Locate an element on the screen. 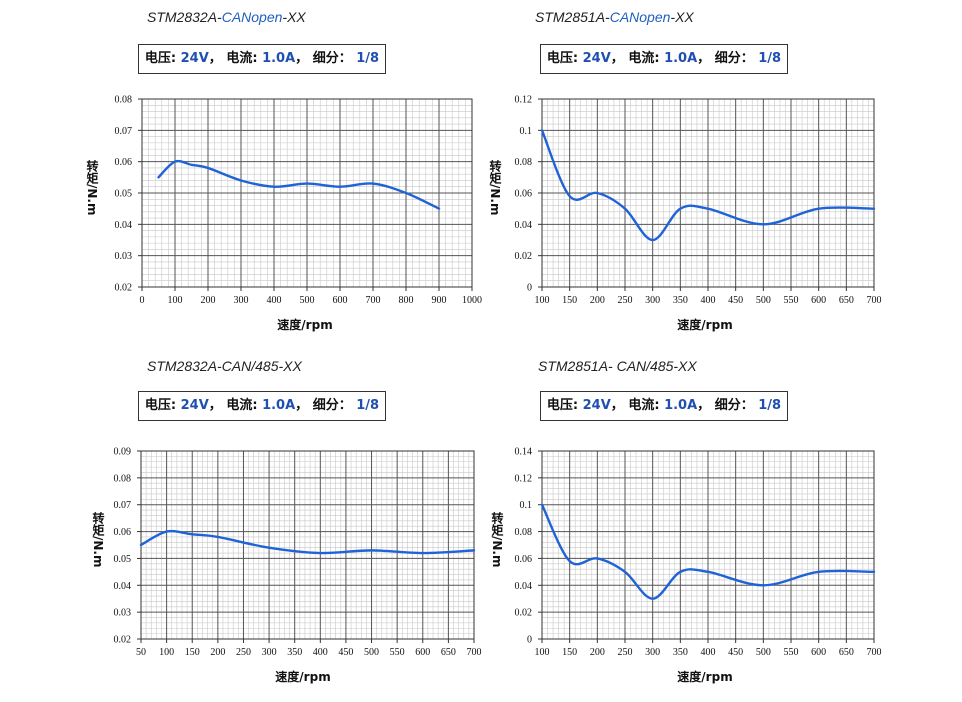  chart-title-3: STM2832A-CAN/485-XX is located at coordinates (224, 366).